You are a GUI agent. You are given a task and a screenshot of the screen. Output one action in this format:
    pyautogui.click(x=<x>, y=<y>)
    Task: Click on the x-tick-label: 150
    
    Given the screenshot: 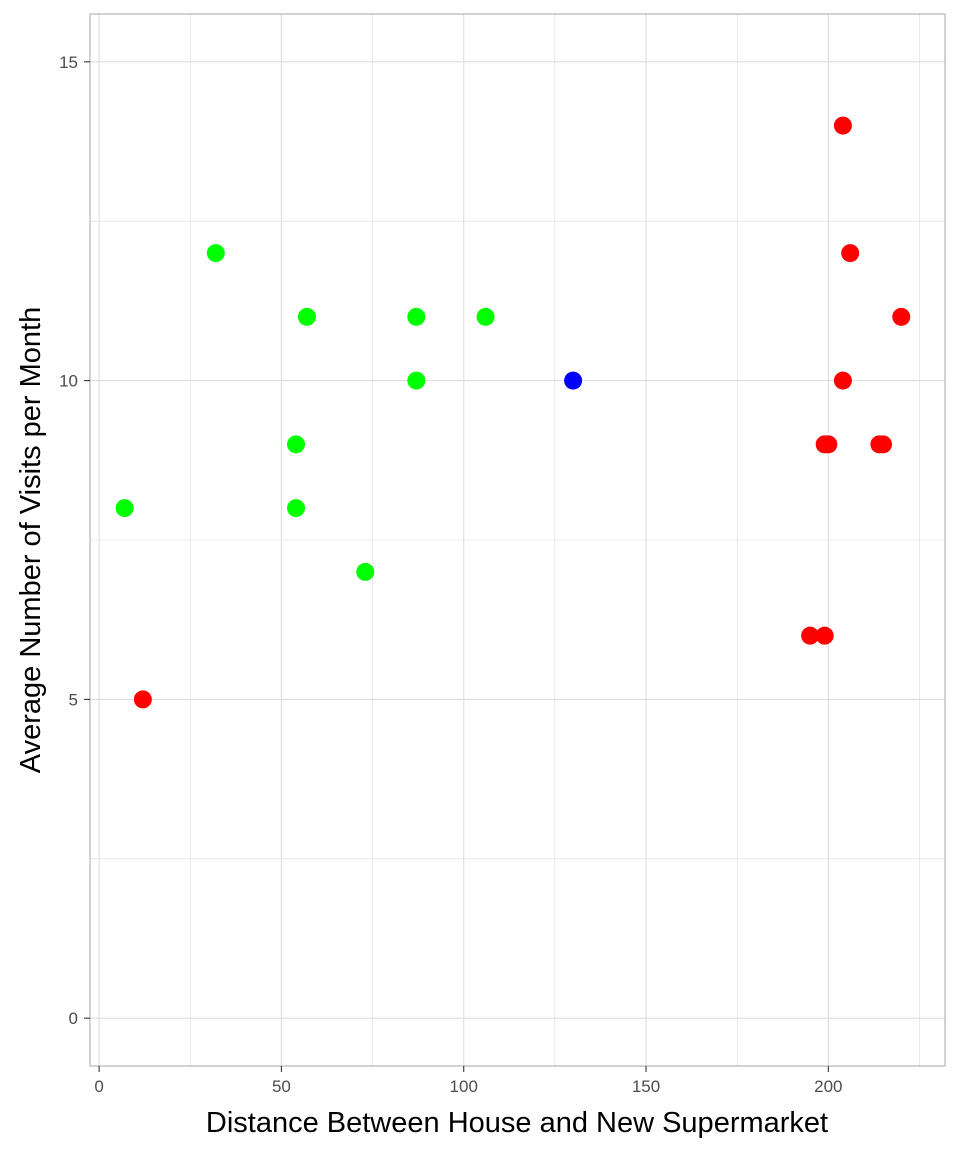 What is the action you would take?
    pyautogui.click(x=646, y=1086)
    